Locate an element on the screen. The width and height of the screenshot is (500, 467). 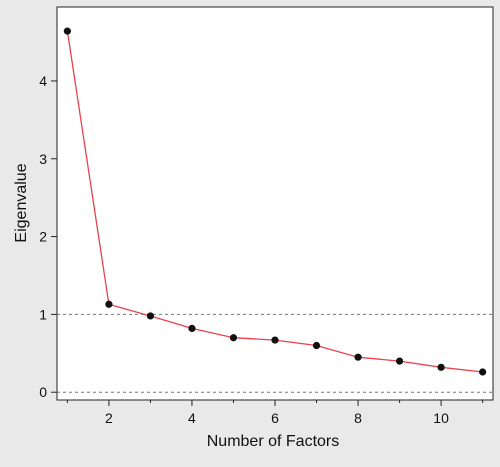
x-tick-label: 2 is located at coordinates (109, 418).